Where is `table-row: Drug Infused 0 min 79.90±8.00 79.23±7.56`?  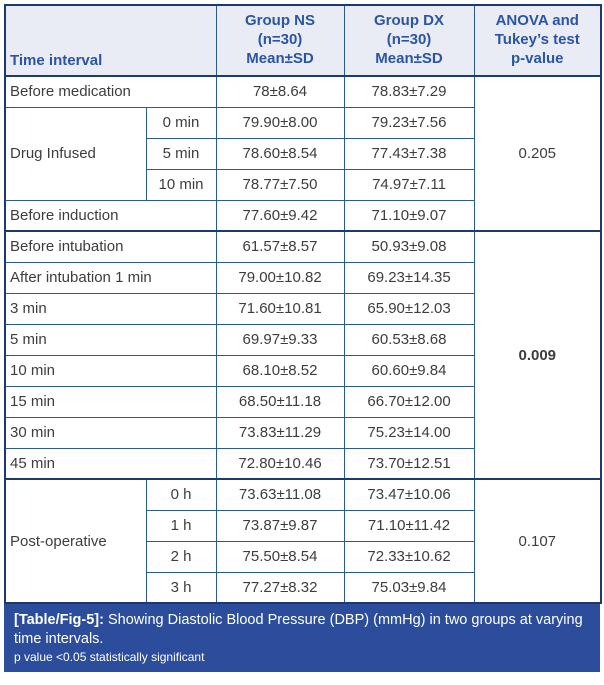
table-row: Drug Infused 0 min 79.90±8.00 79.23±7.56 is located at coordinates (302, 153).